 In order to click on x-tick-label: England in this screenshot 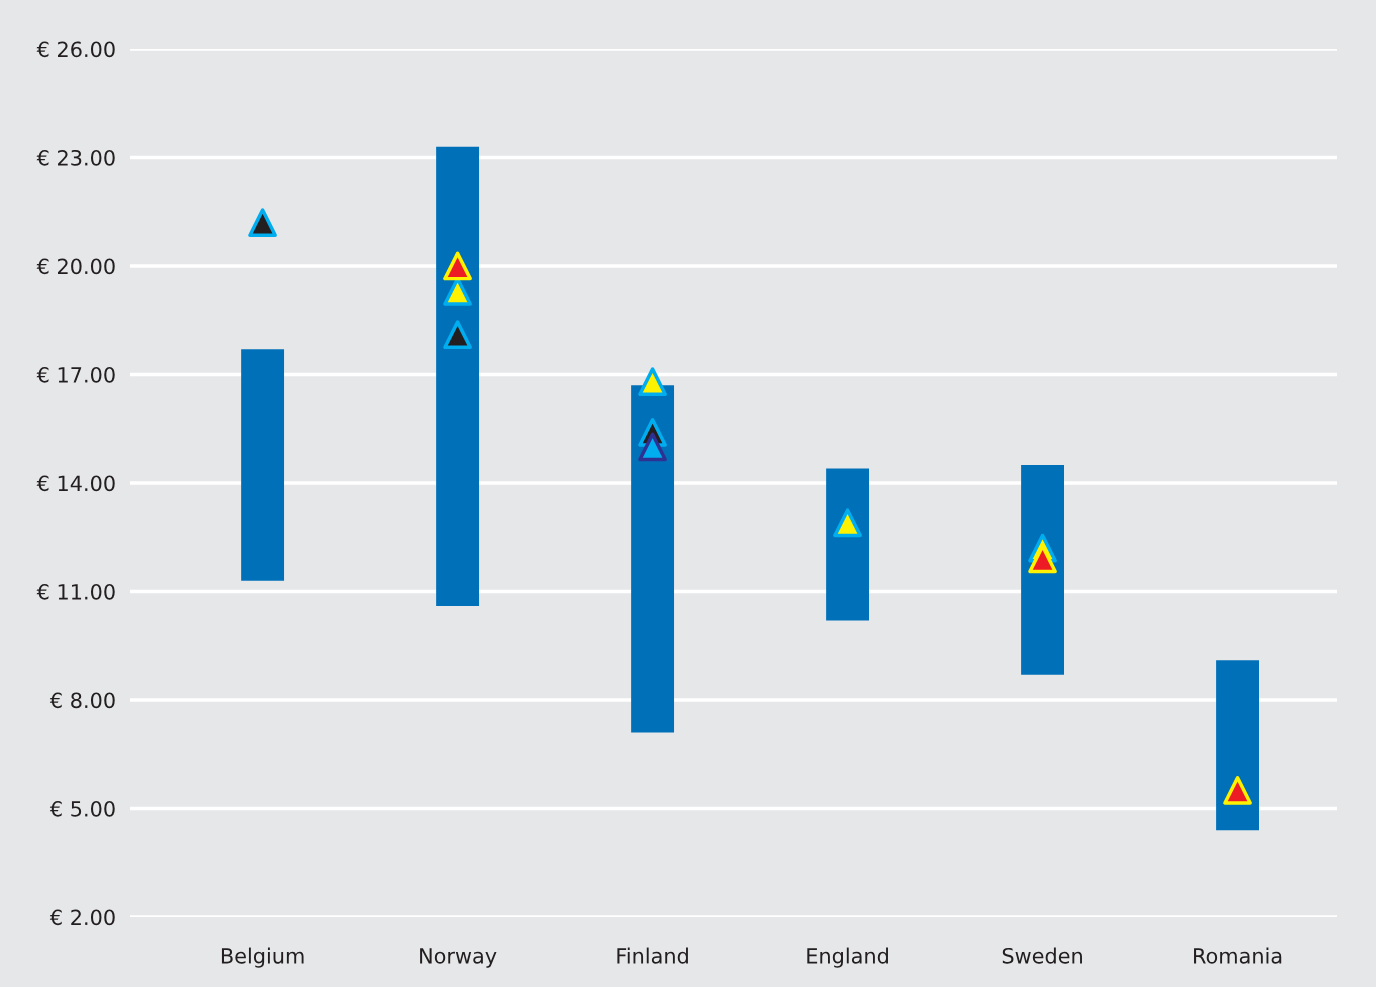, I will do `click(847, 957)`.